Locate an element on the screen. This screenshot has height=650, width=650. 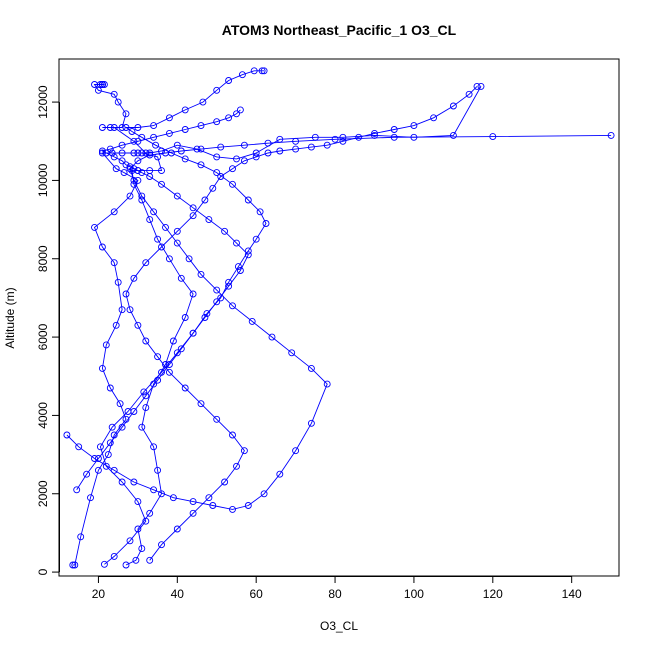
y-axis-label: Altitude (m) is located at coordinates (10, 317).